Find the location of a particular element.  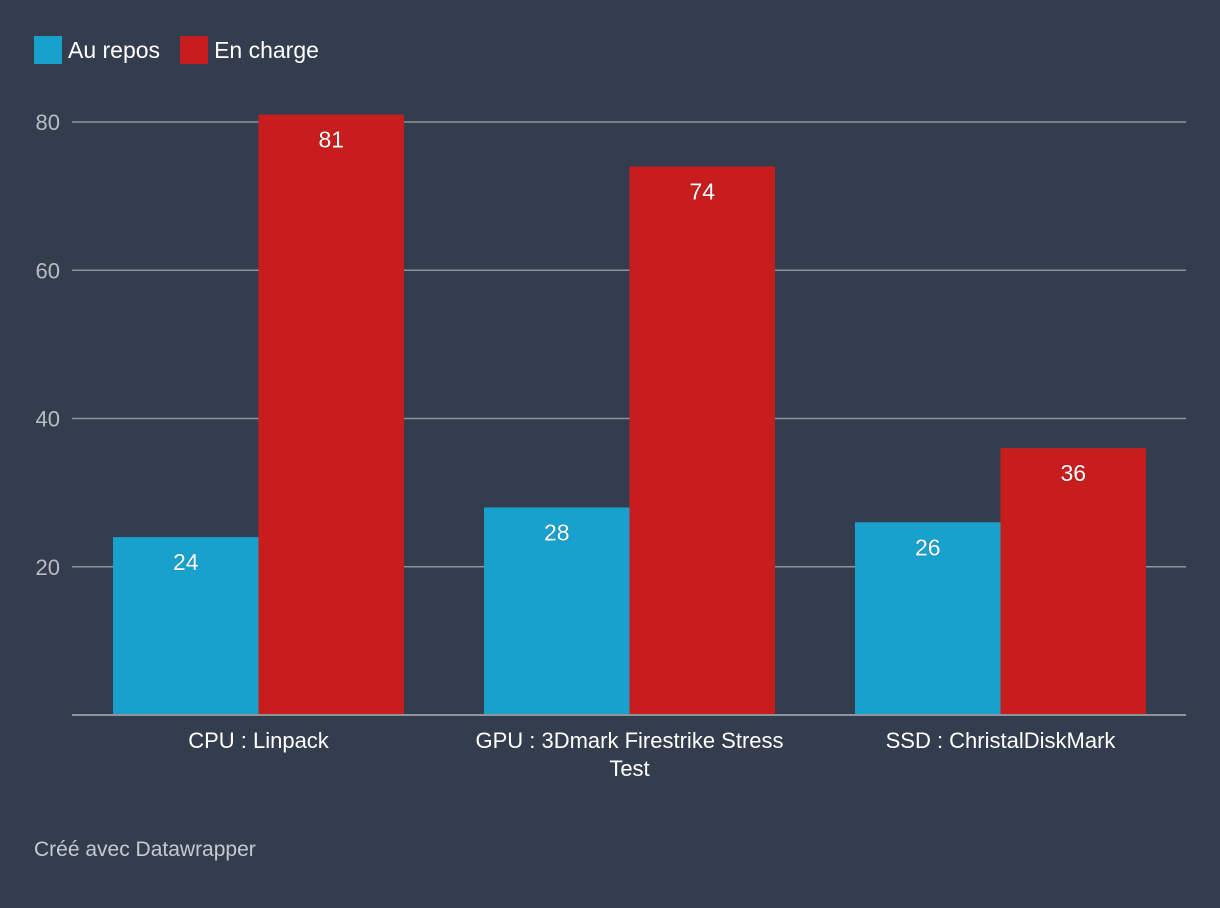

legend-label-au-repos: Au repos is located at coordinates (114, 49).